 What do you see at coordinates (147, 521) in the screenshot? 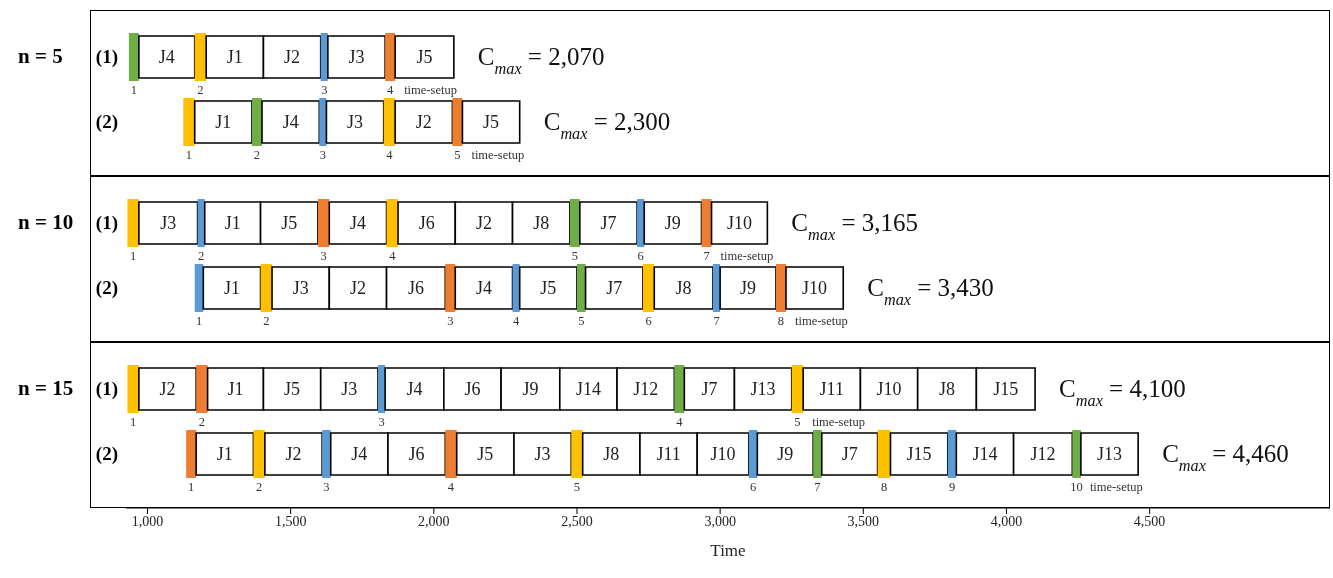
I see `x-tick-label: 1,000` at bounding box center [147, 521].